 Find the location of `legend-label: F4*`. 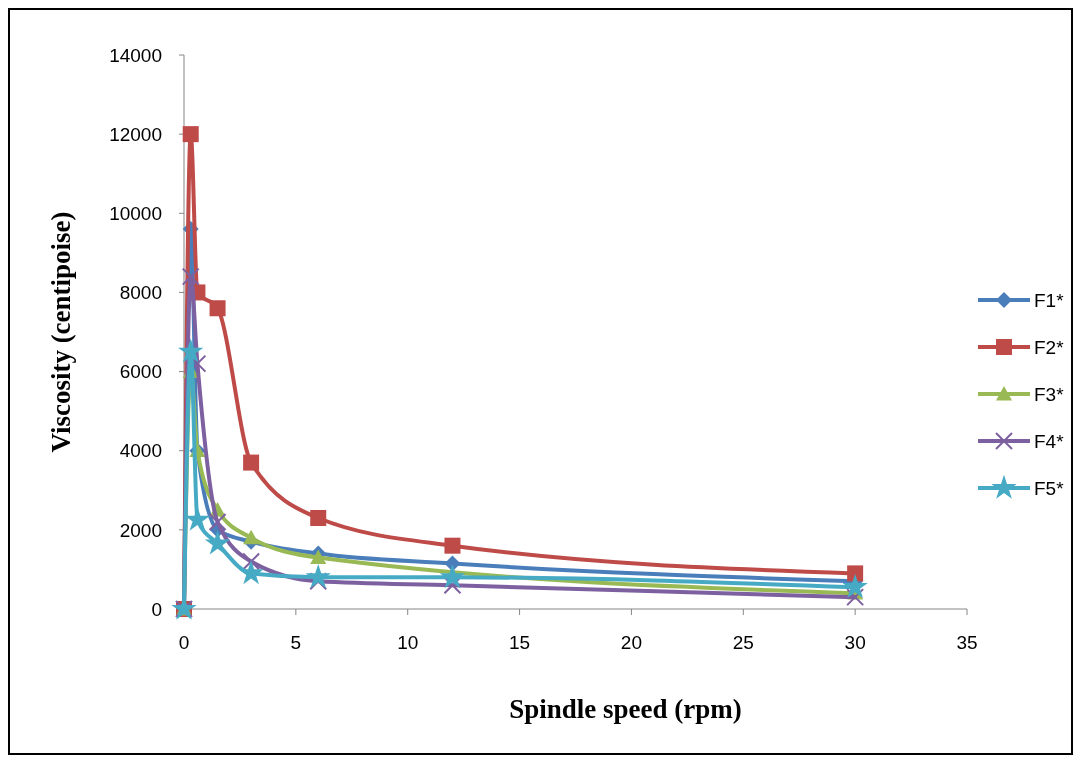

legend-label: F4* is located at coordinates (1049, 441).